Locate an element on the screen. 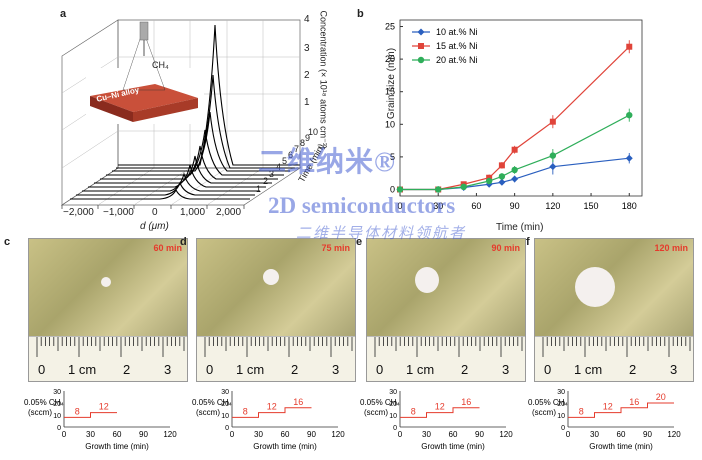 This screenshot has width=702, height=460. pa-time-9: 9 is located at coordinates (308, 138).